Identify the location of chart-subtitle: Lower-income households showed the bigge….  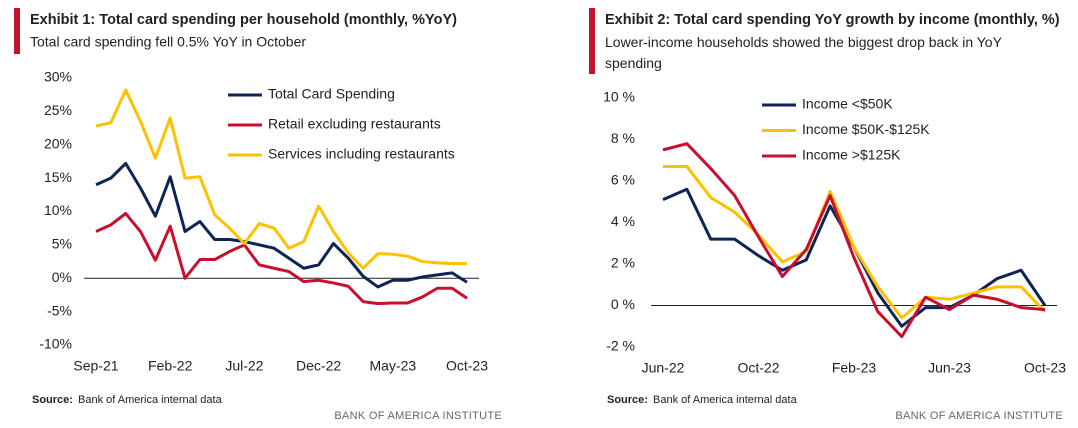
(804, 52).